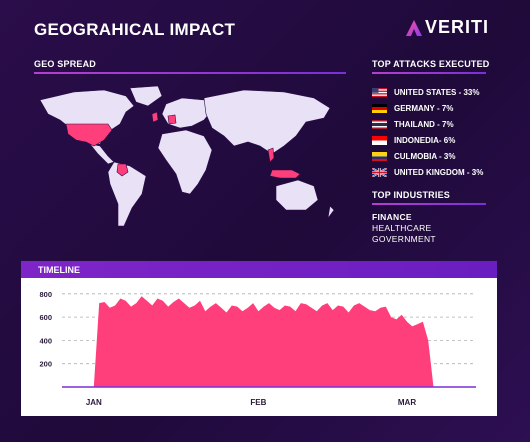  Describe the element at coordinates (127, 194) in the screenshot. I see `map-south-america` at that location.